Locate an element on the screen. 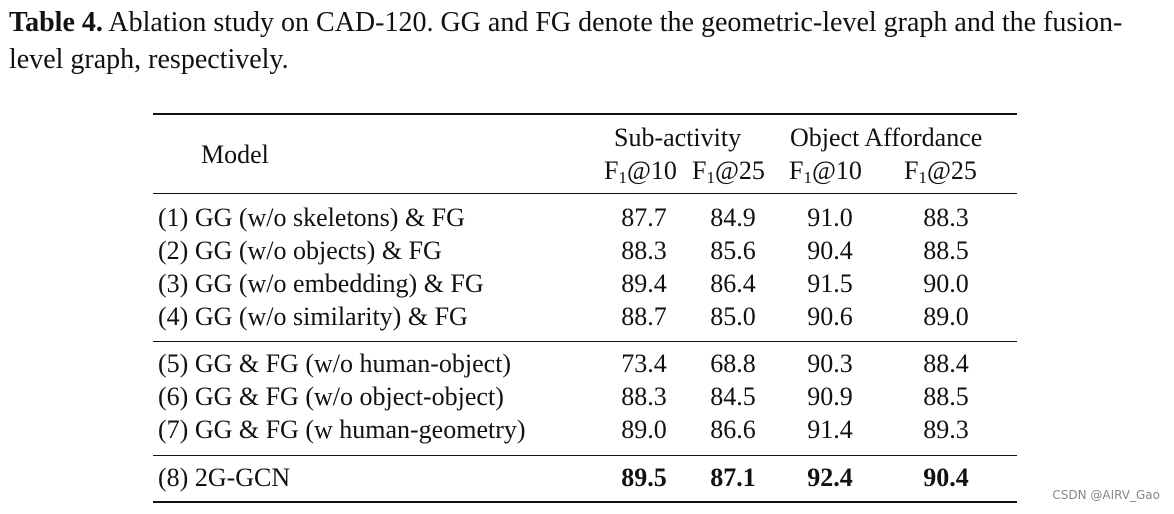  top-rule is located at coordinates (585, 114).